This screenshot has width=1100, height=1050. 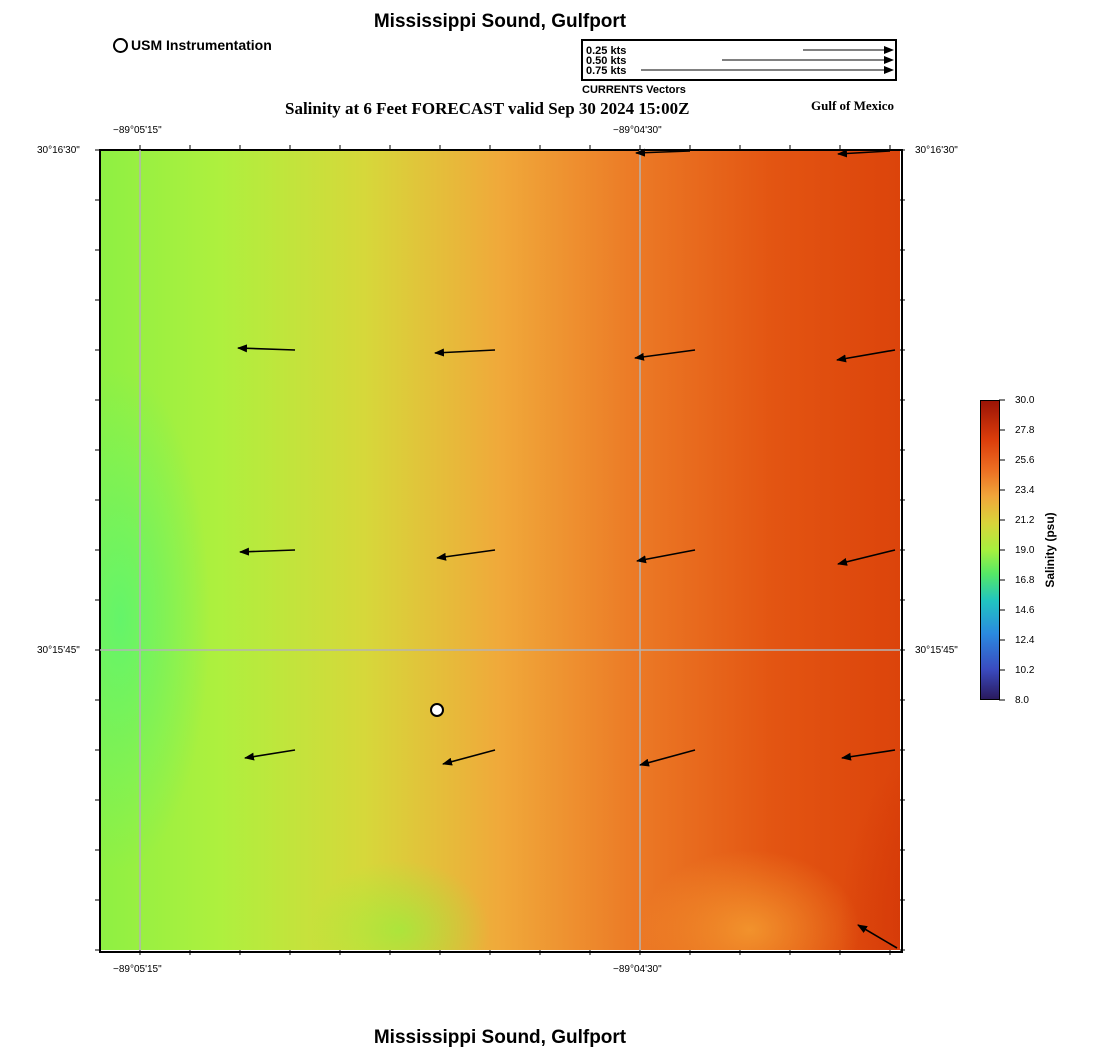 I want to click on vector-legend-050: 0.50 kts, so click(x=606, y=61).